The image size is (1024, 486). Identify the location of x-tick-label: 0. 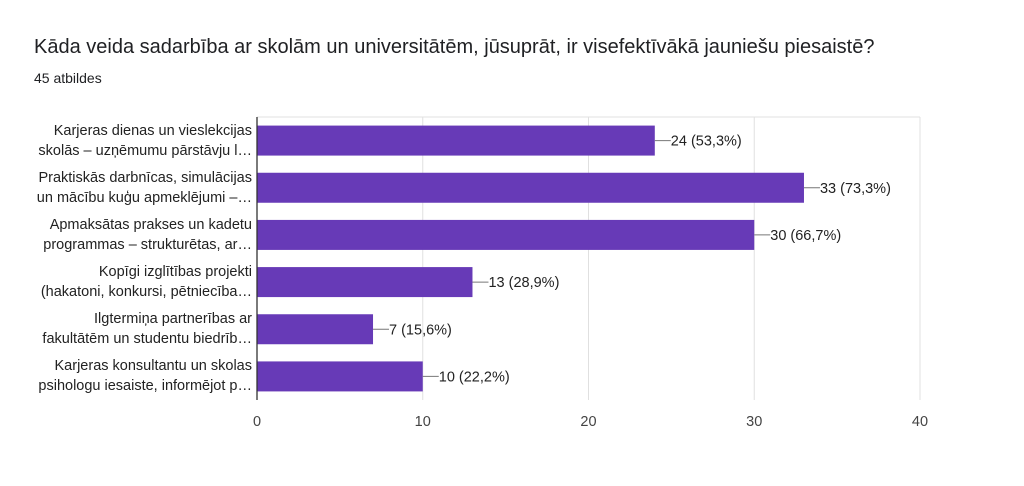
(257, 422).